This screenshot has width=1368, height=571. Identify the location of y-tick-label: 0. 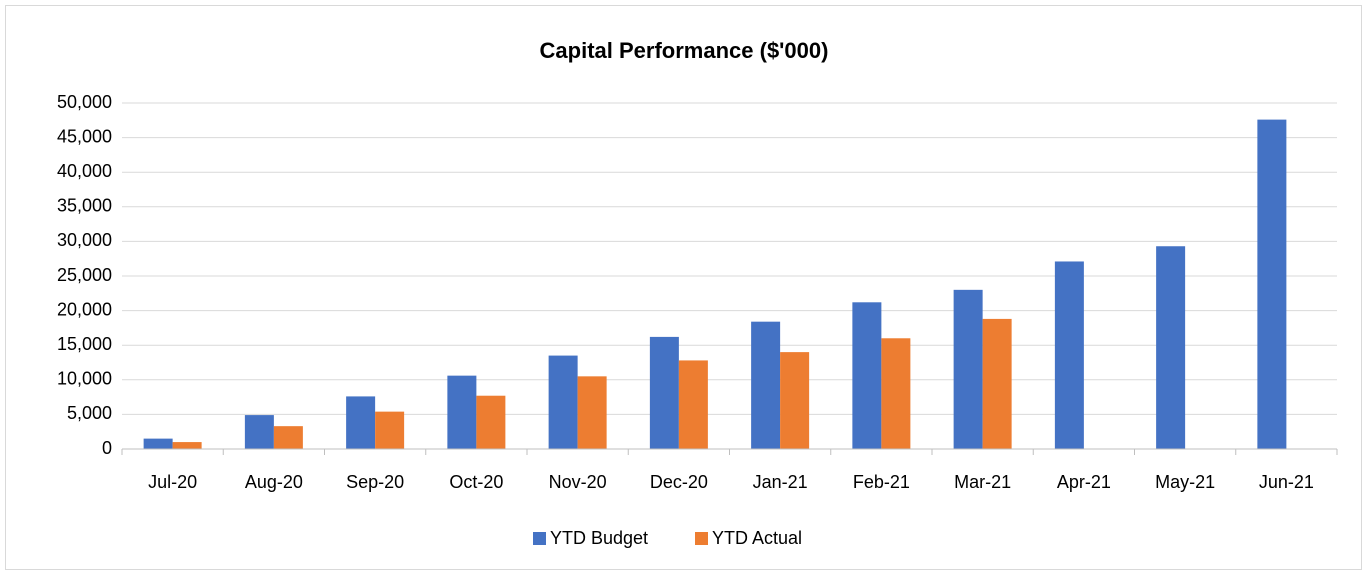
(107, 448).